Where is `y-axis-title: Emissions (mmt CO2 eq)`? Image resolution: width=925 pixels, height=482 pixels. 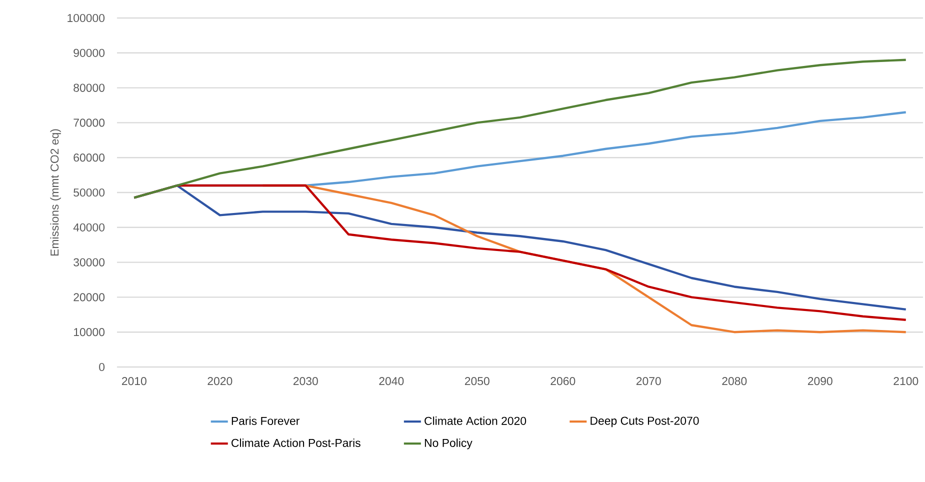 y-axis-title: Emissions (mmt CO2 eq) is located at coordinates (55, 192).